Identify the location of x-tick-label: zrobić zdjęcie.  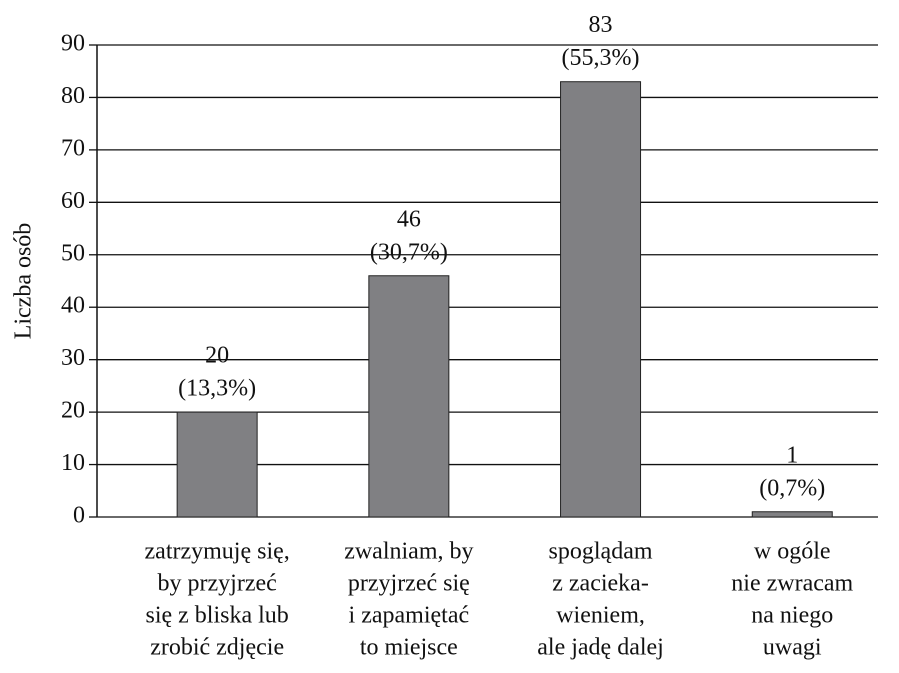
(217, 648).